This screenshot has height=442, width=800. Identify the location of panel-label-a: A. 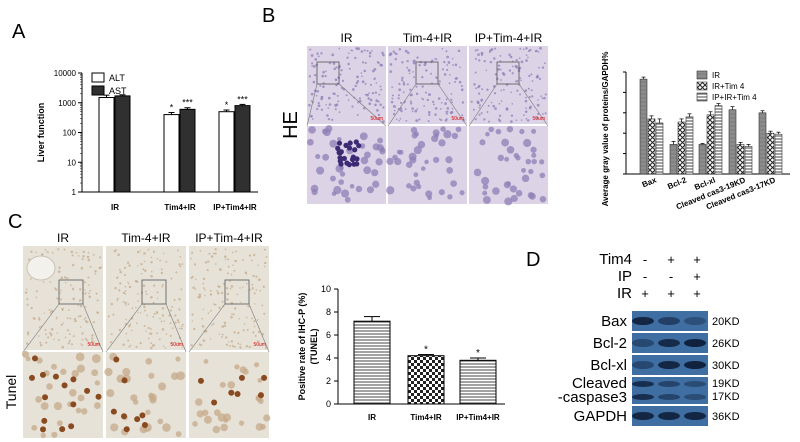
(19, 32).